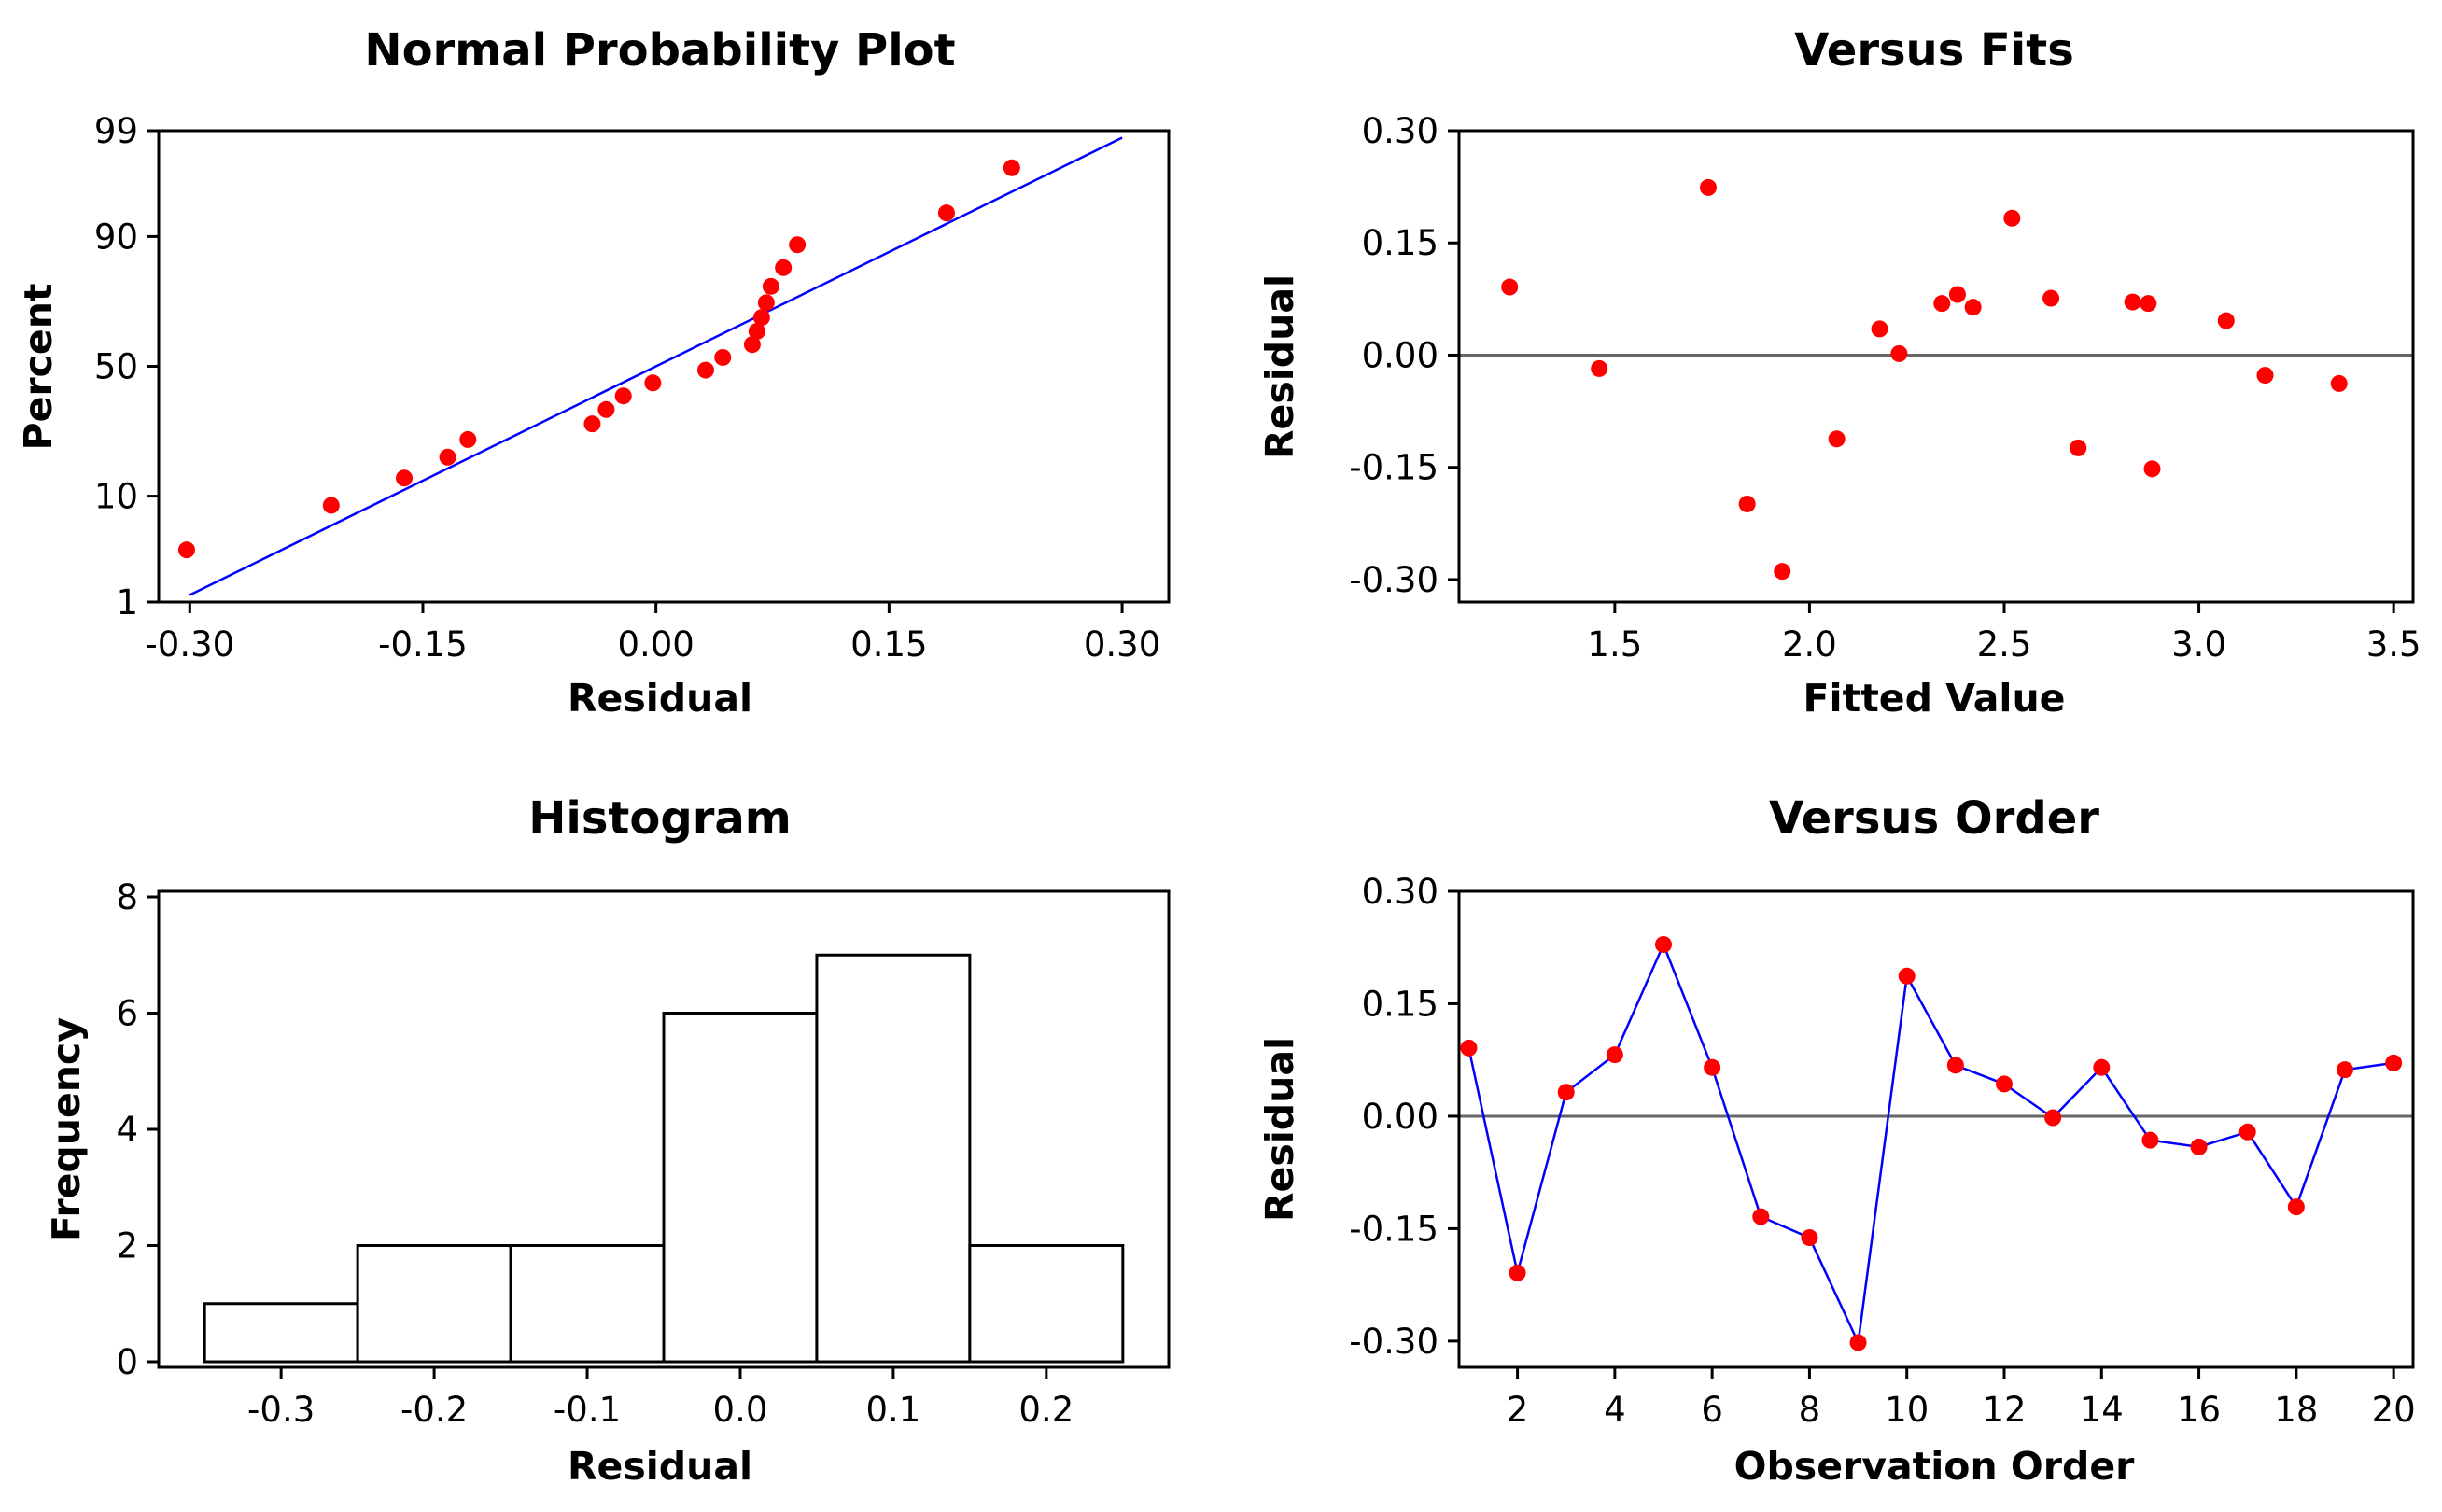 This screenshot has width=2442, height=1512. Describe the element at coordinates (892, 1410) in the screenshot. I see `hist-plot-xtick-label: 0.1` at that location.